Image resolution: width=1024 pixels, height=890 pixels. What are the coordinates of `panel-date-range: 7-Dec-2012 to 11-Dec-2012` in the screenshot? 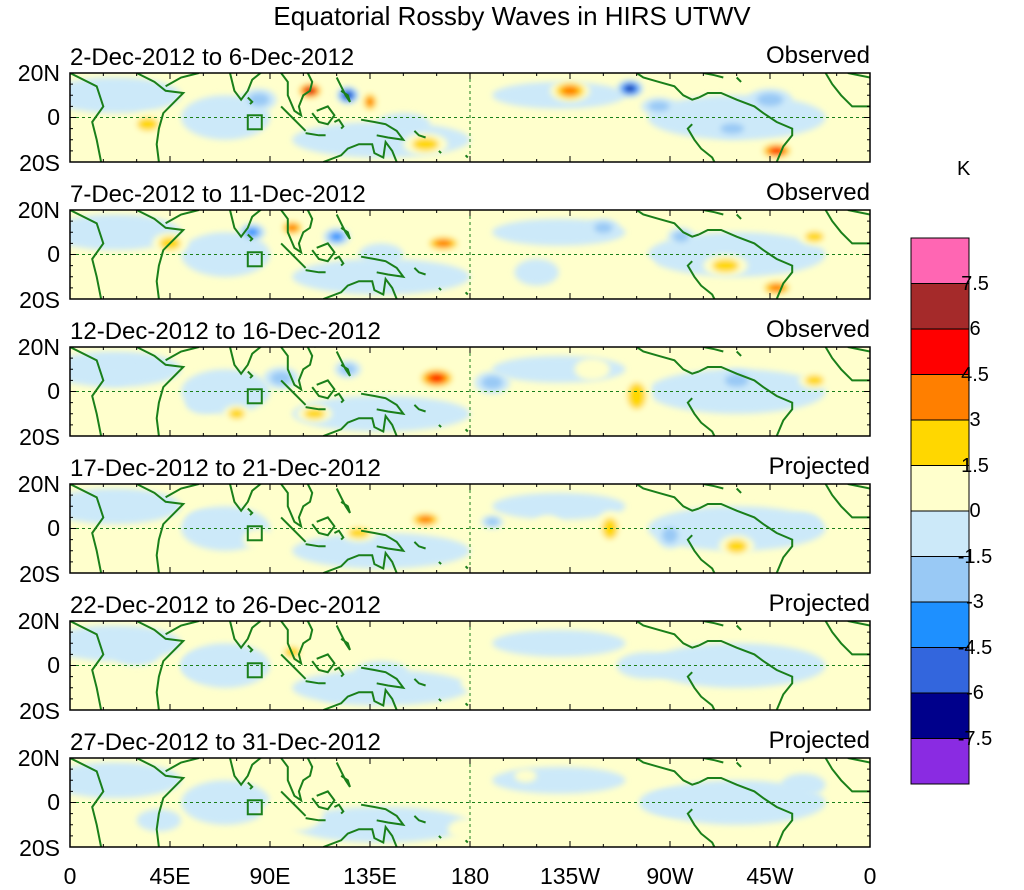 It's located at (218, 194).